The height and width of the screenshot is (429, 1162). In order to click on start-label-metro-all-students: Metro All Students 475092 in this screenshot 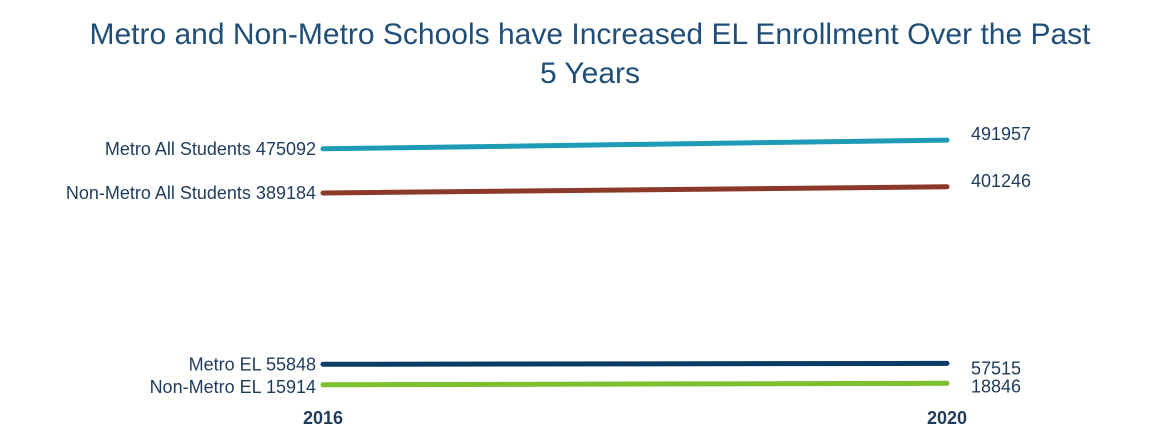, I will do `click(210, 149)`.